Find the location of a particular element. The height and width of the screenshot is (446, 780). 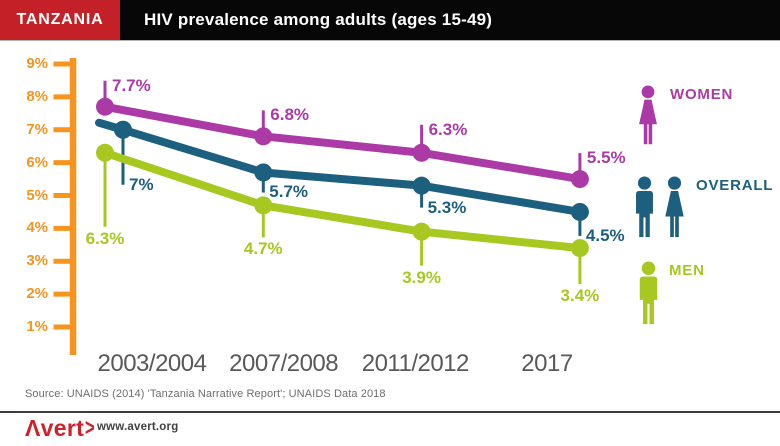

y-tick-label: 5% is located at coordinates (37, 195).